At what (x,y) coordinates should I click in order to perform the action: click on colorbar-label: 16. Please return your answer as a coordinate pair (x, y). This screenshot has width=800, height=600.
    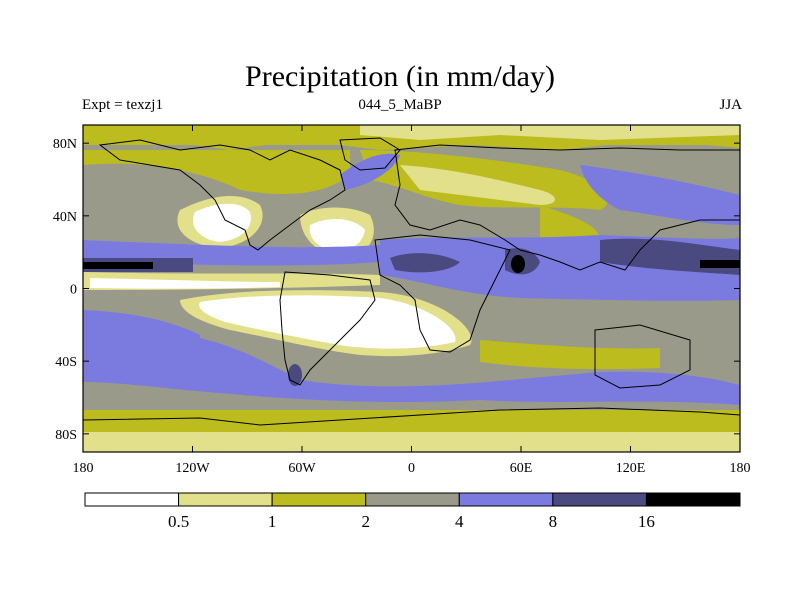
    Looking at the image, I should click on (646, 521).